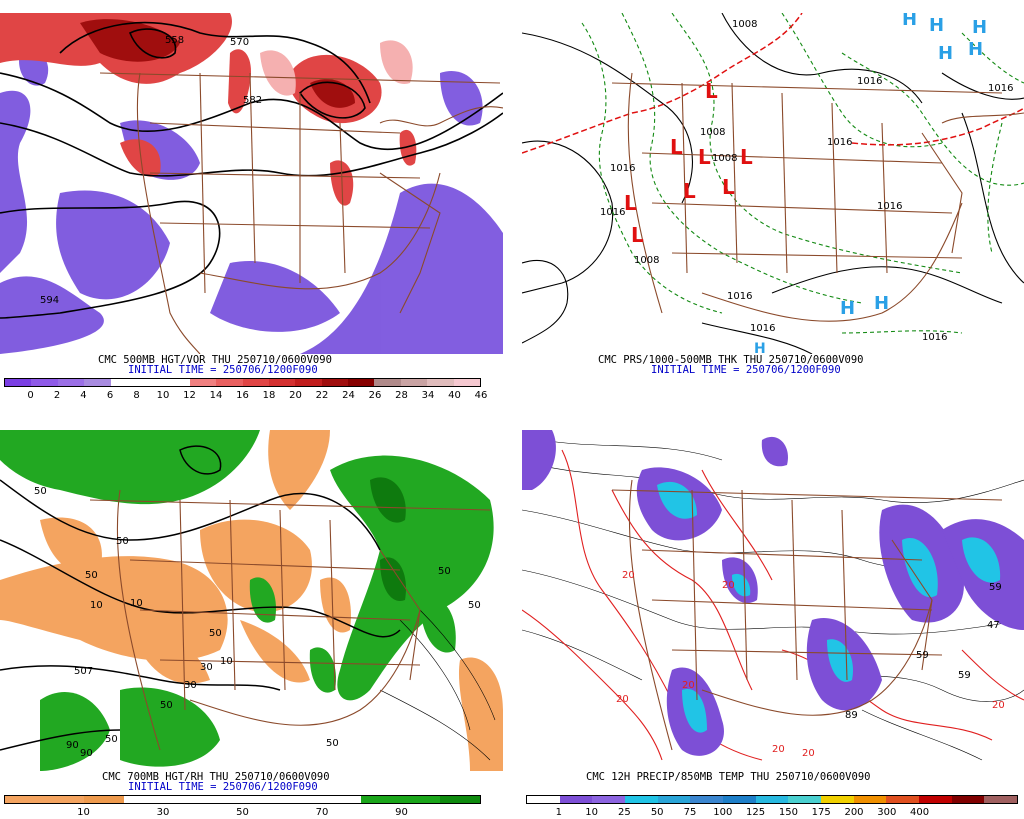 The image size is (1024, 819). What do you see at coordinates (401, 812) in the screenshot?
I see `colorbar-label: 90` at bounding box center [401, 812].